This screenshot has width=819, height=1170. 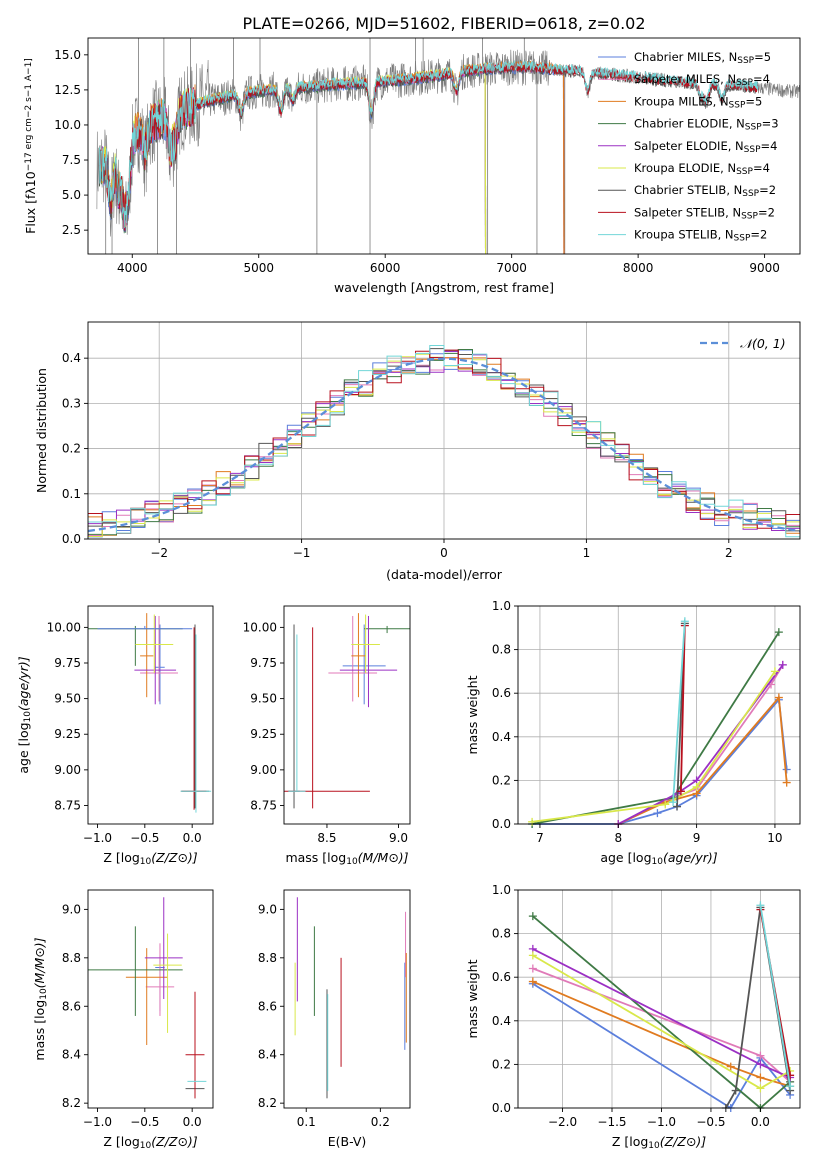 I want to click on residuals-plot-area, so click(x=444, y=442).